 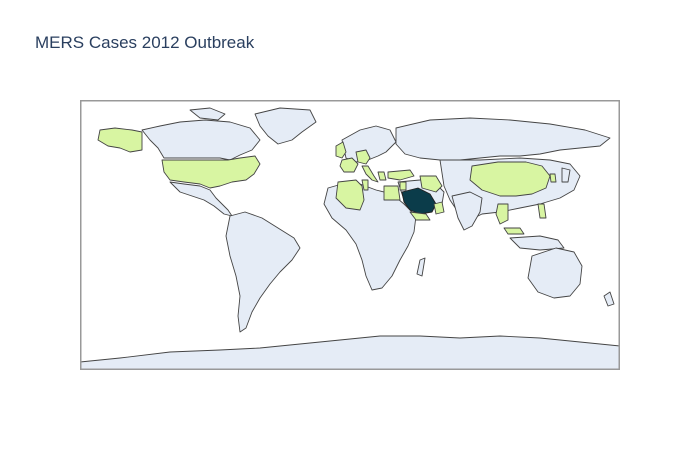 What do you see at coordinates (542, 211) in the screenshot?
I see `country-philippines` at bounding box center [542, 211].